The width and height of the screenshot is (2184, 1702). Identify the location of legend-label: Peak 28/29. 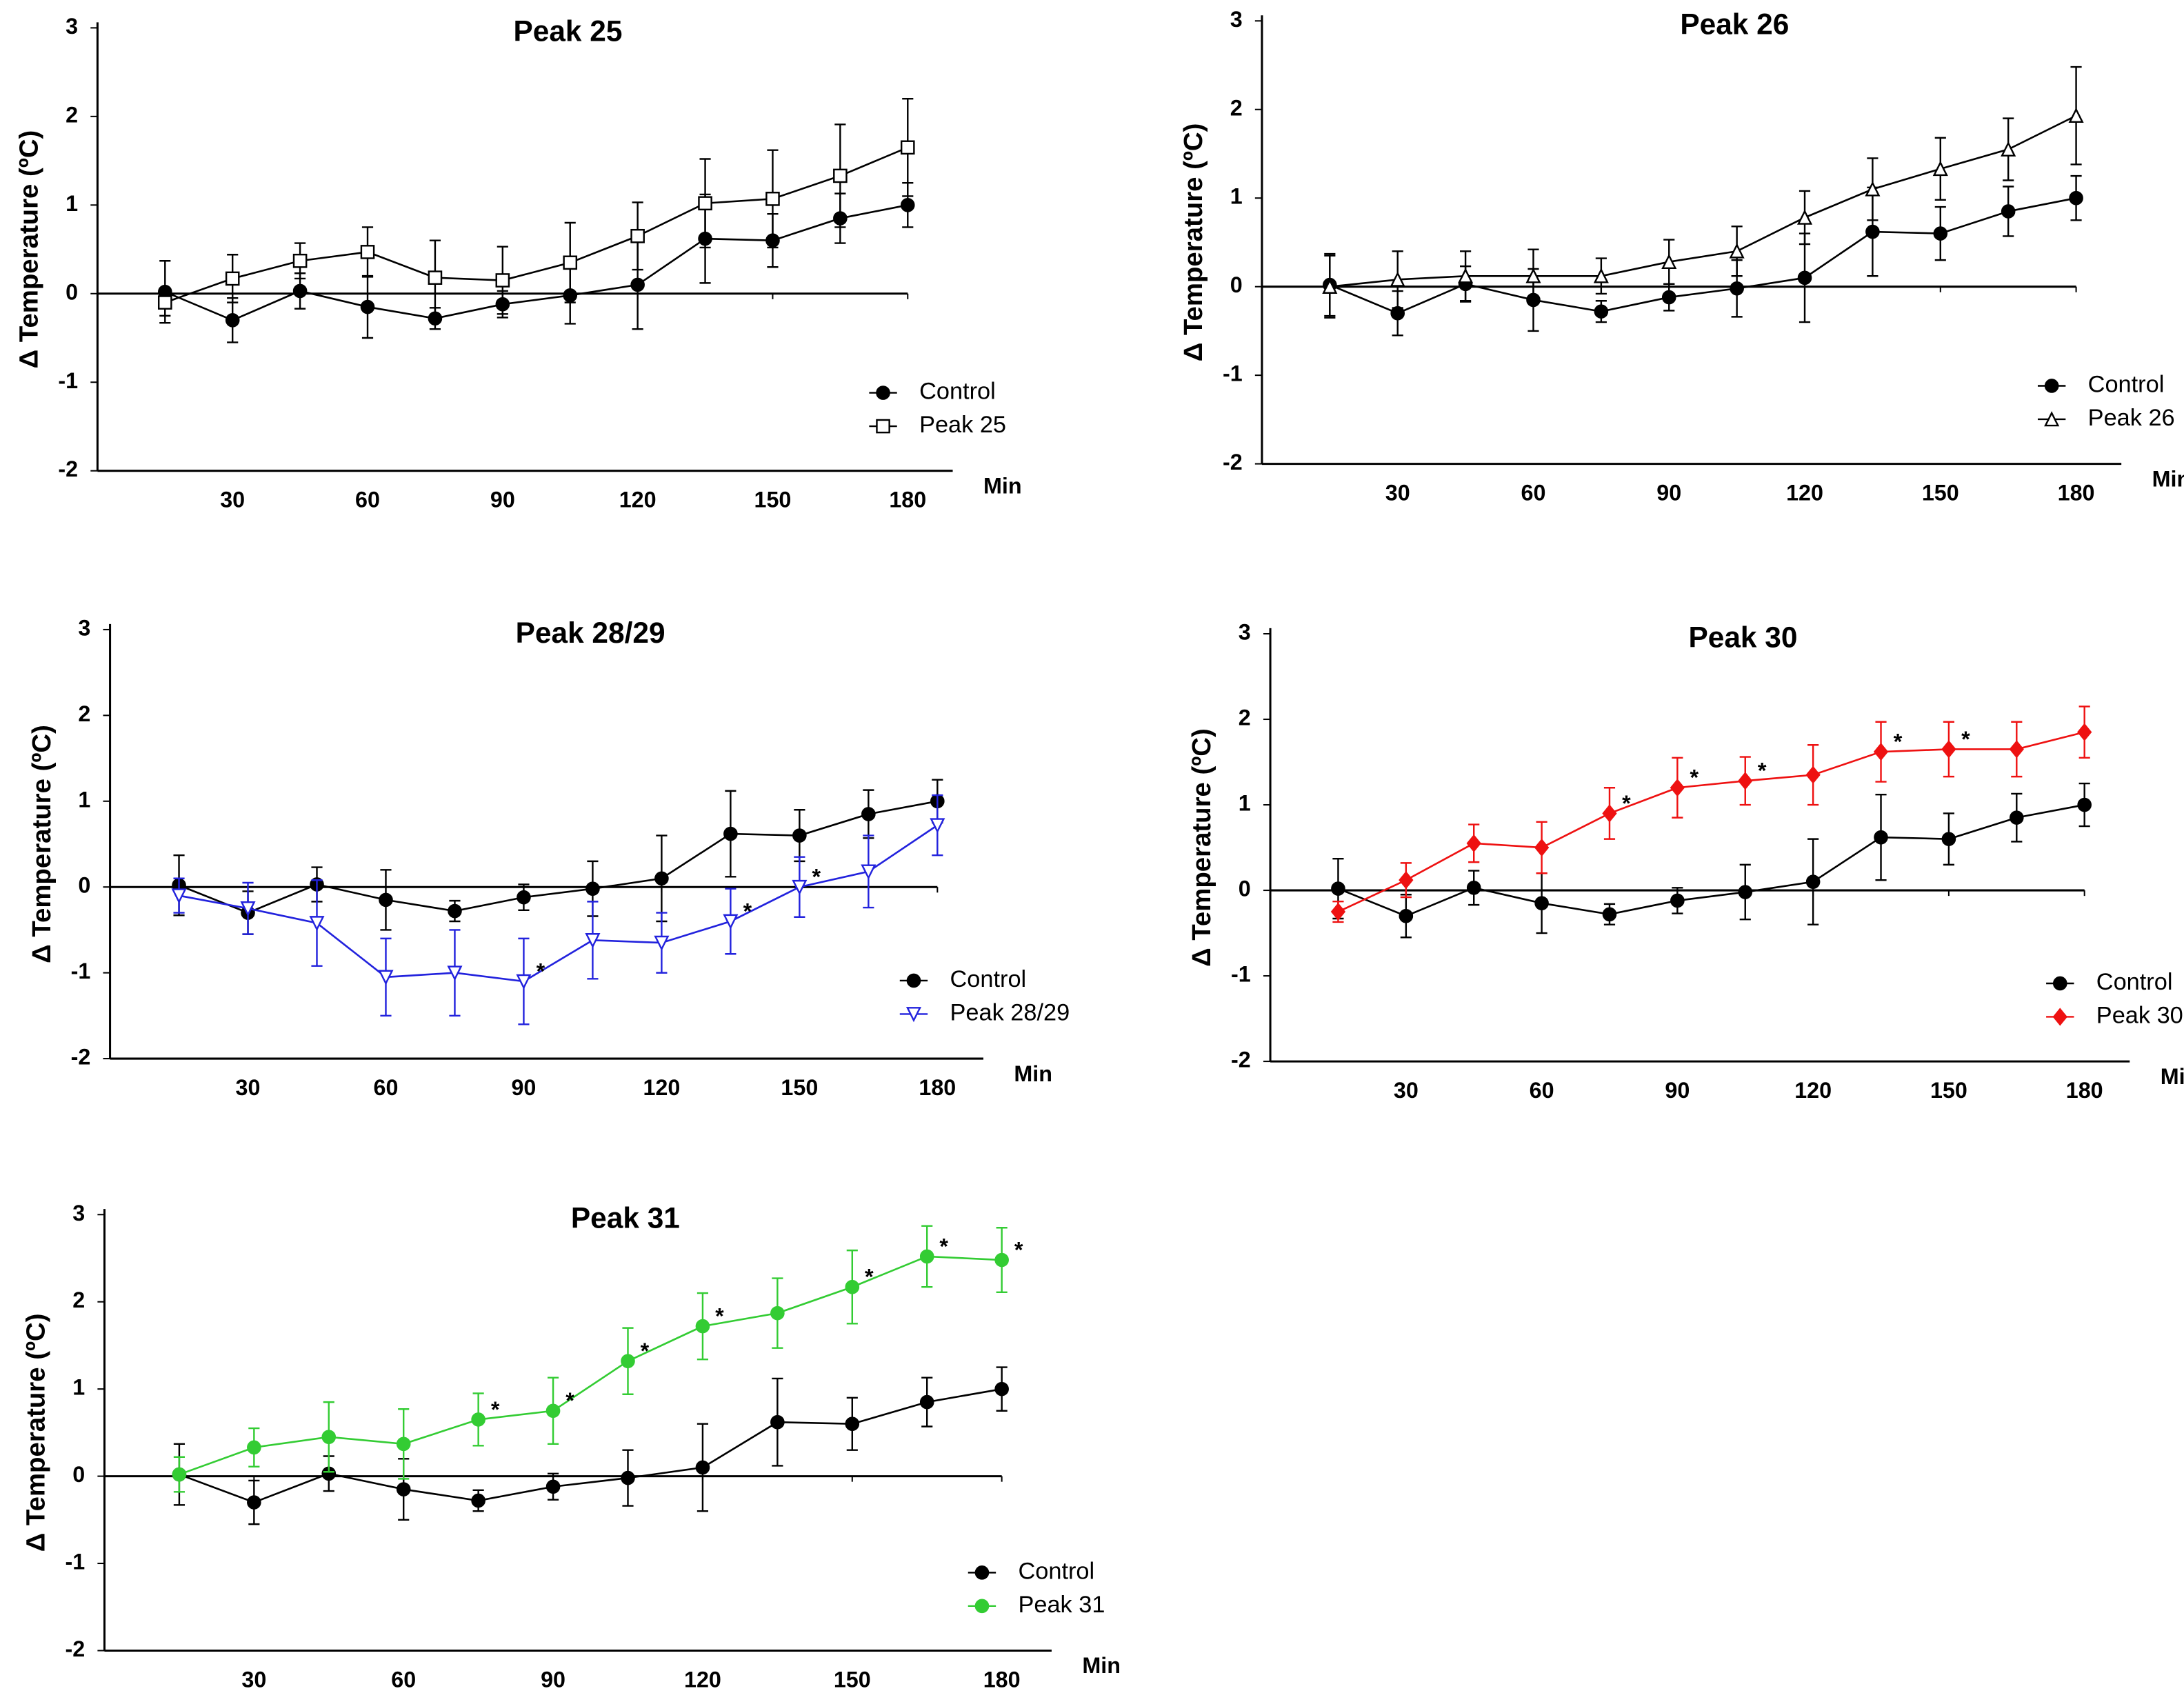
(1010, 1012).